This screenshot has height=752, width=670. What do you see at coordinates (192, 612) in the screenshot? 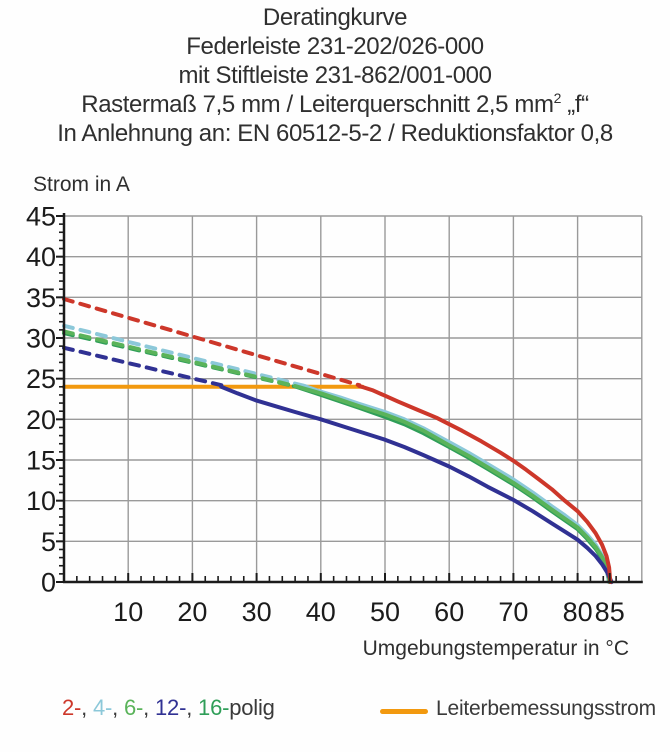
I see `x-tick-label: 20` at bounding box center [192, 612].